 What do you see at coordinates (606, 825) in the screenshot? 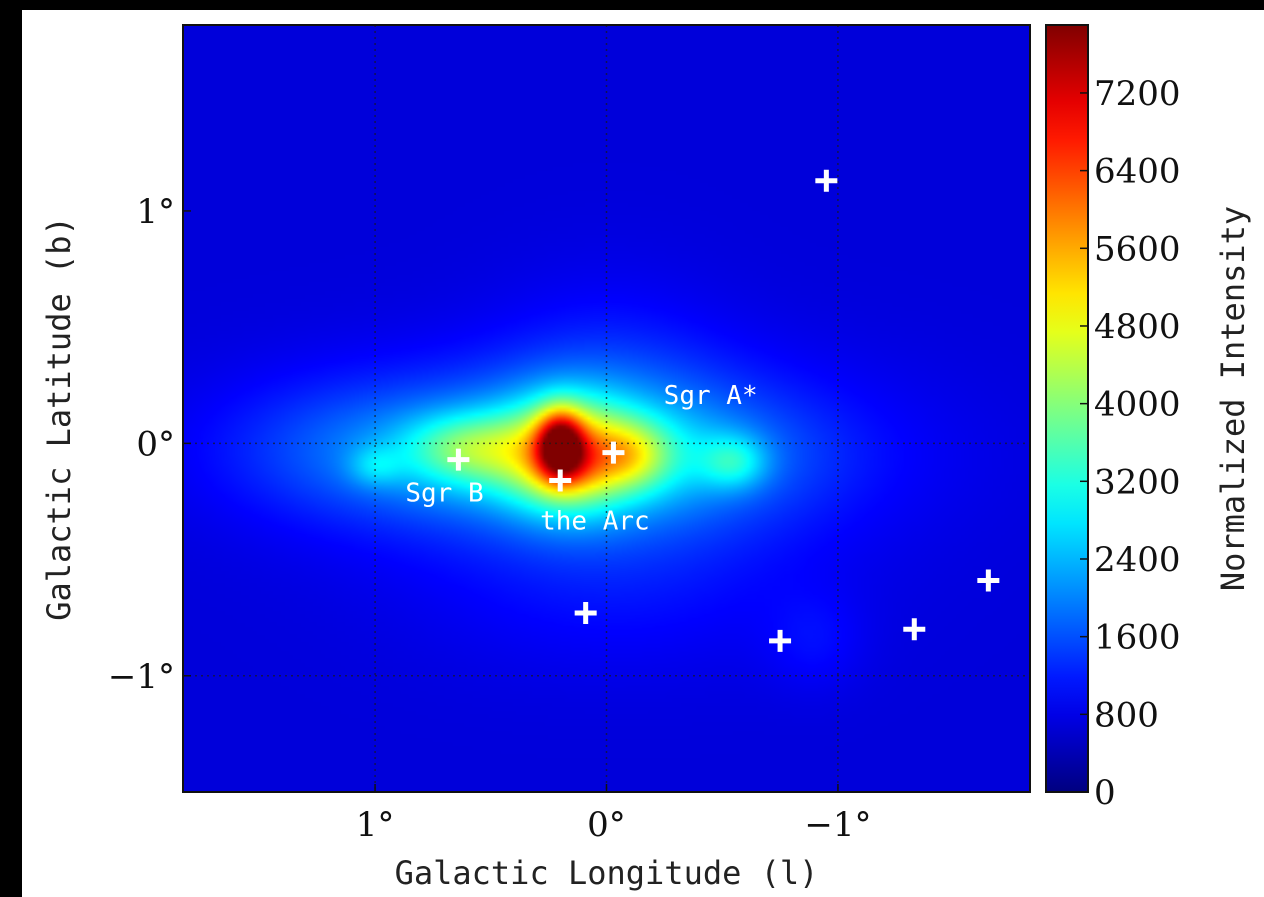
I see `x-tick-label: 0°` at bounding box center [606, 825].